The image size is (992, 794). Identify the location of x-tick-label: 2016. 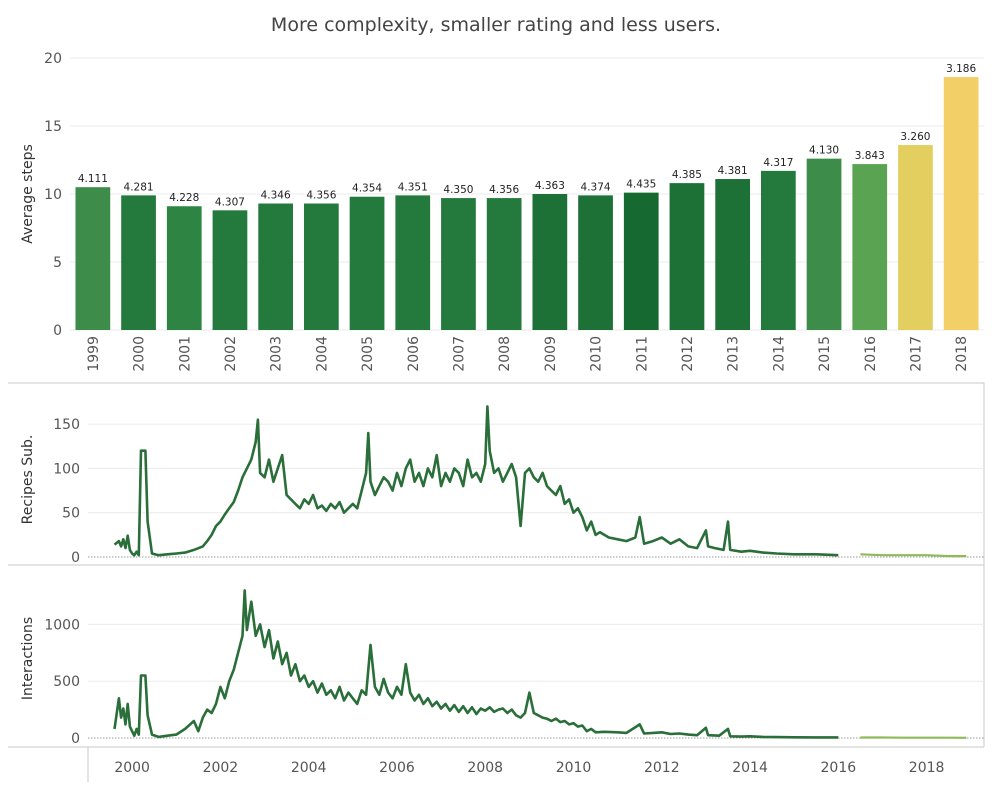
(839, 768).